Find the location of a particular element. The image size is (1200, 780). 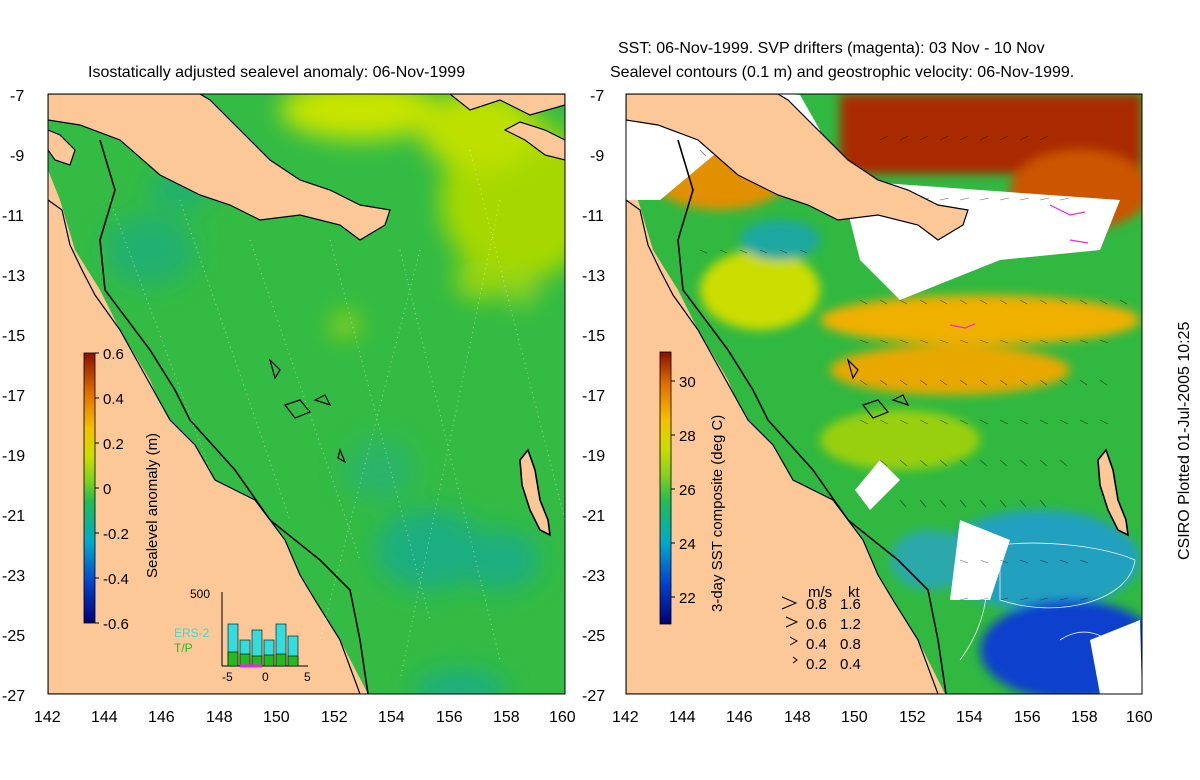

left-cb-tick: 0.6 is located at coordinates (113, 354).